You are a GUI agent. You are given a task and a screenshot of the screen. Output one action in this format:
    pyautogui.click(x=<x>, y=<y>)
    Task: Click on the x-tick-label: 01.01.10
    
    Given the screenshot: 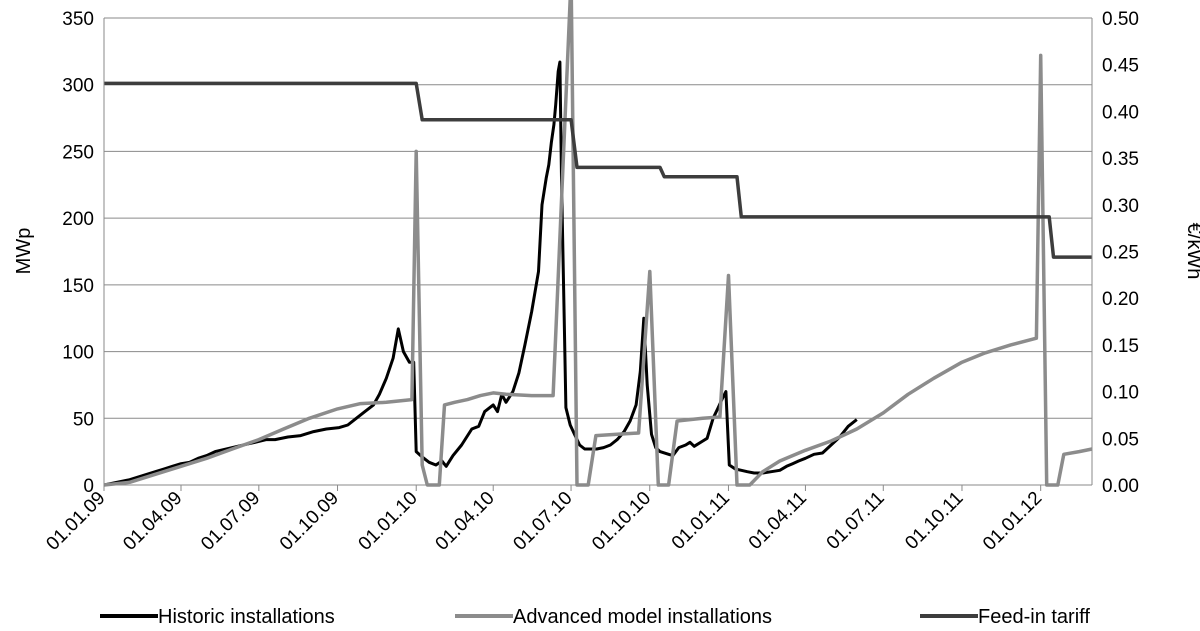 What is the action you would take?
    pyautogui.click(x=388, y=521)
    